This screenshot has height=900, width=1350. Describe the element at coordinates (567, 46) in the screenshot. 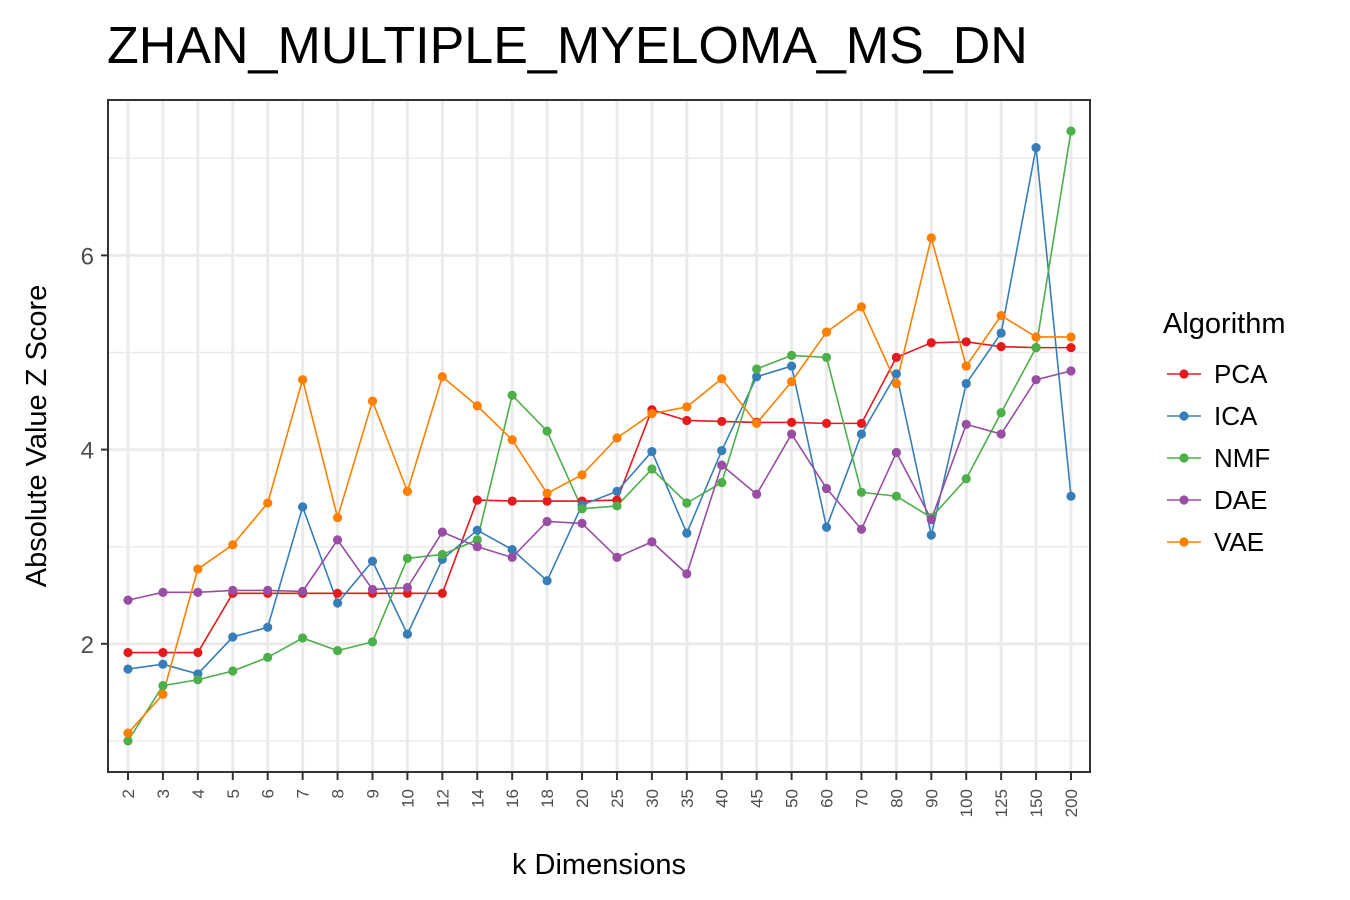

I see `chart-title: ZHAN_MULTIPLE_MYELOMA_MS_DN` at that location.